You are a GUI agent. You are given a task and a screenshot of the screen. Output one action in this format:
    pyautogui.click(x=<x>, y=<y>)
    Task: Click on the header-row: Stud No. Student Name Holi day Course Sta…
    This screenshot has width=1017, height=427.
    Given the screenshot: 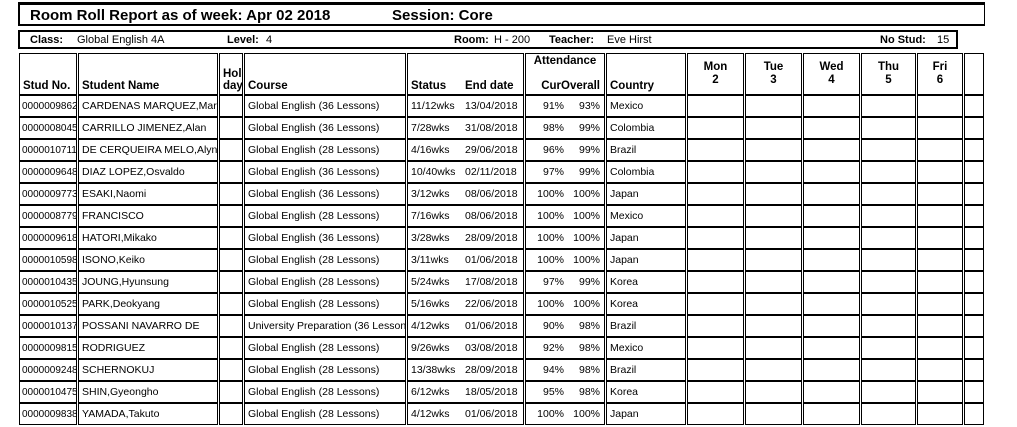 What is the action you would take?
    pyautogui.click(x=501, y=74)
    